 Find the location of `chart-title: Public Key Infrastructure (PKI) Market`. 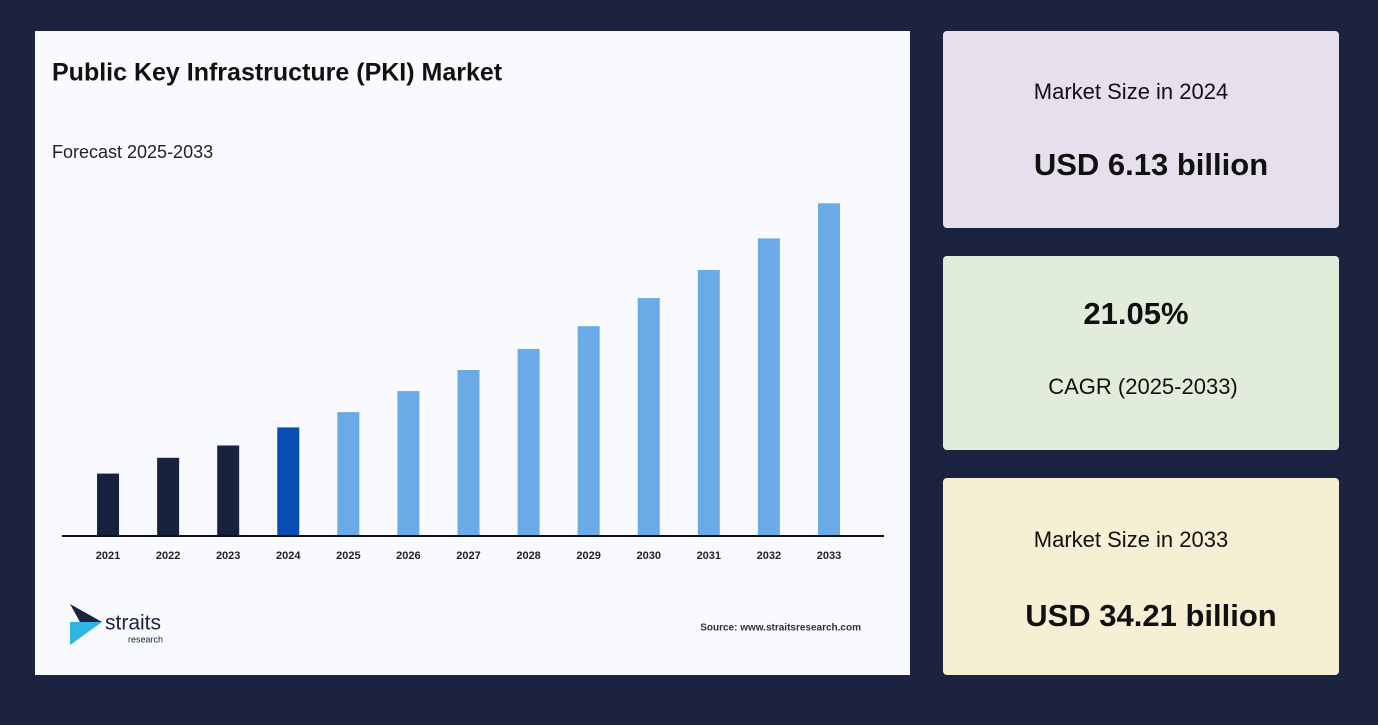

chart-title: Public Key Infrastructure (PKI) Market is located at coordinates (277, 73).